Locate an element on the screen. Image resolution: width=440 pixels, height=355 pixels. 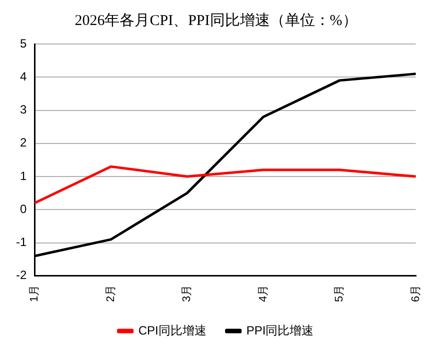
x-tick-label: 1月 is located at coordinates (34, 293).